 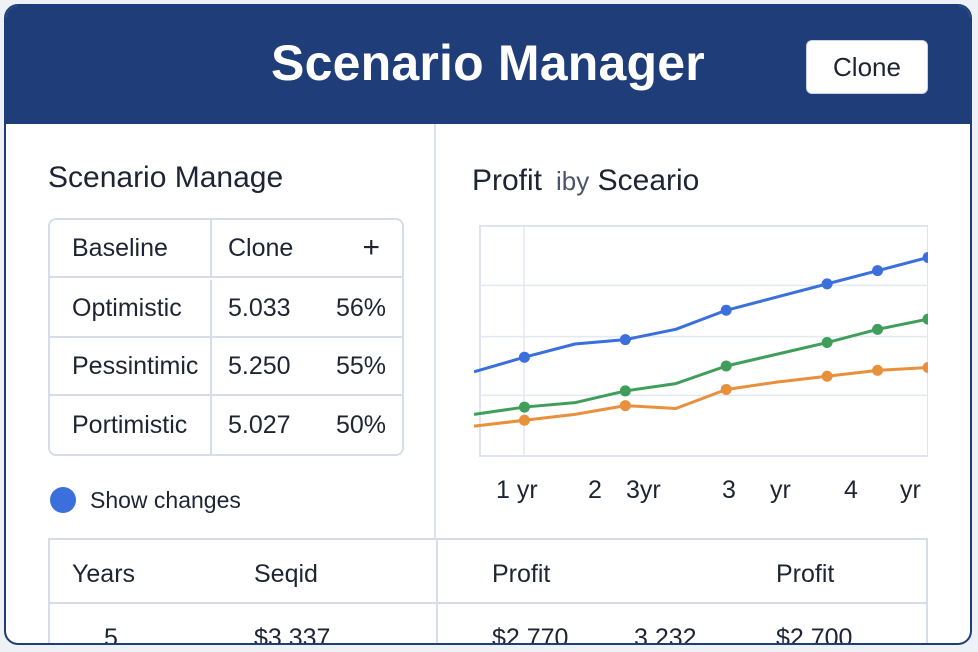 What do you see at coordinates (595, 490) in the screenshot?
I see `chart-x-tick-label: 2` at bounding box center [595, 490].